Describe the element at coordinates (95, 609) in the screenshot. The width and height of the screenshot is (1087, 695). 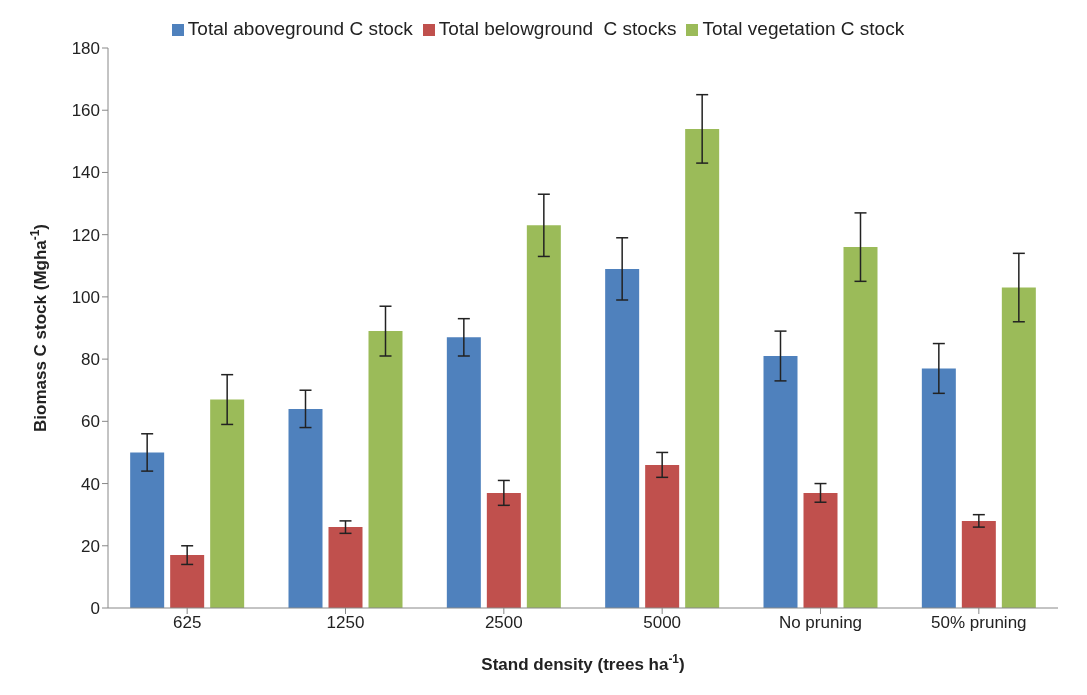
I see `y-tick-label: 0` at that location.